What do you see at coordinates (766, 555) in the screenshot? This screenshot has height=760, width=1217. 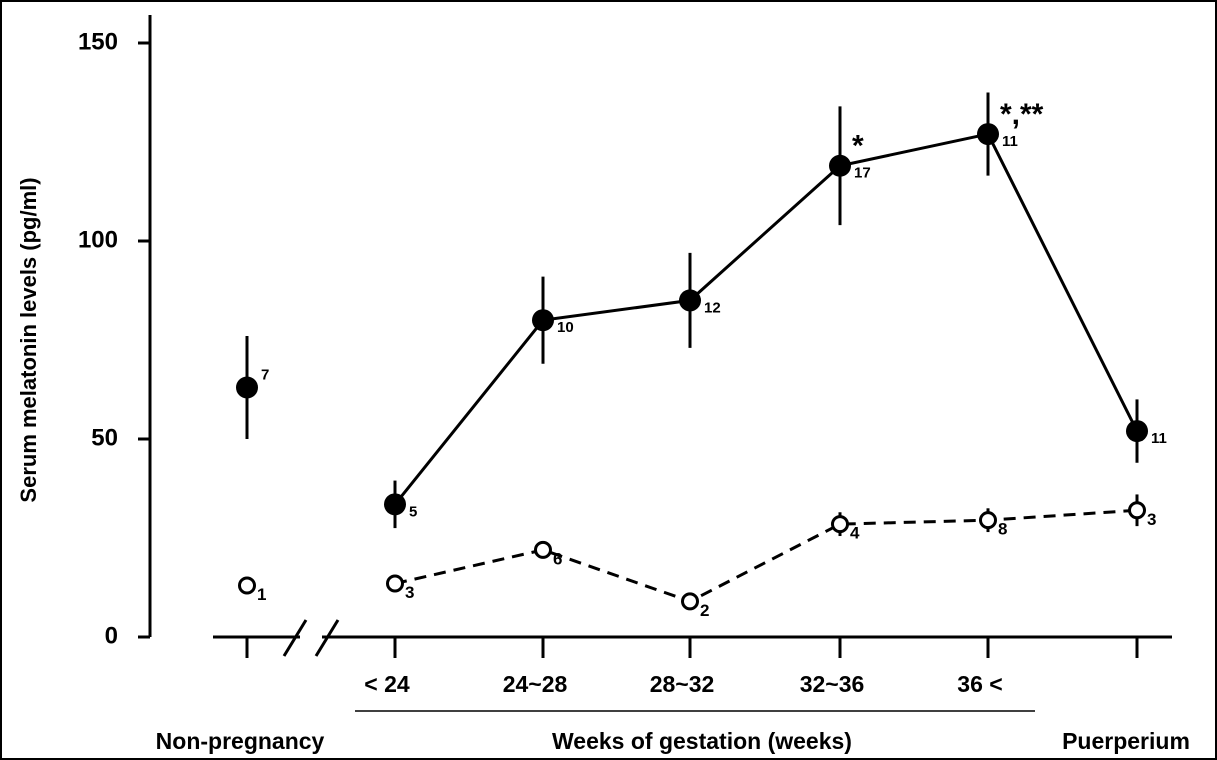 I see `series-line` at bounding box center [766, 555].